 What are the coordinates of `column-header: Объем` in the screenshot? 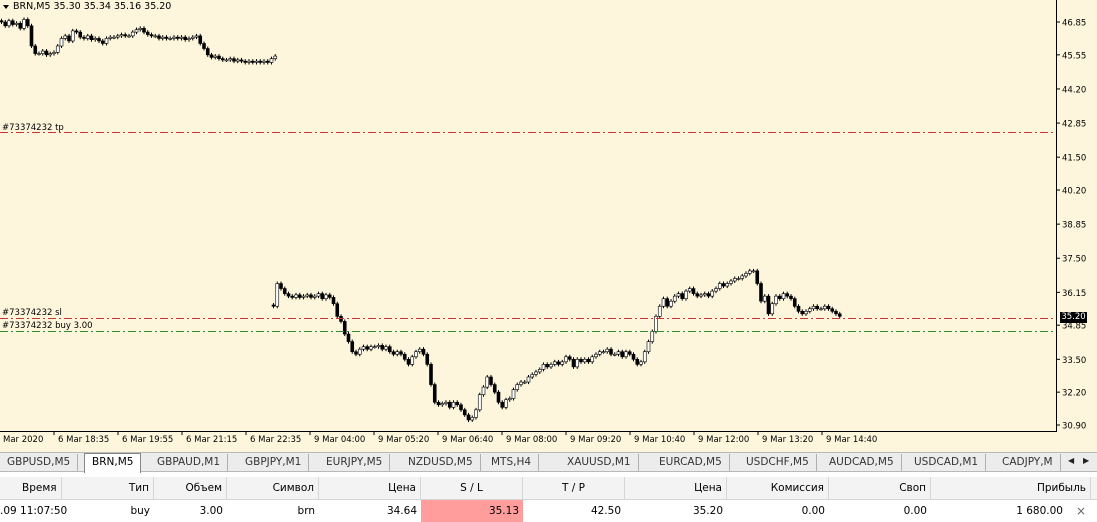 It's located at (190, 488).